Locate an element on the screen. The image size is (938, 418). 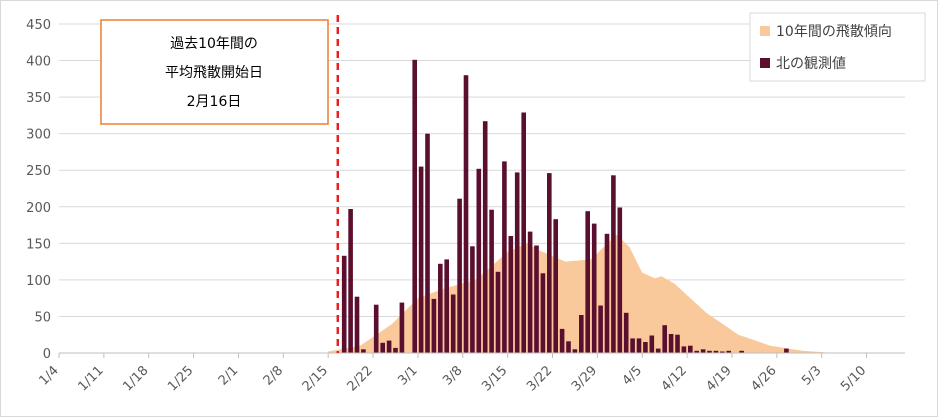
x-tick-label-2-15: 2/15 is located at coordinates (315, 378).